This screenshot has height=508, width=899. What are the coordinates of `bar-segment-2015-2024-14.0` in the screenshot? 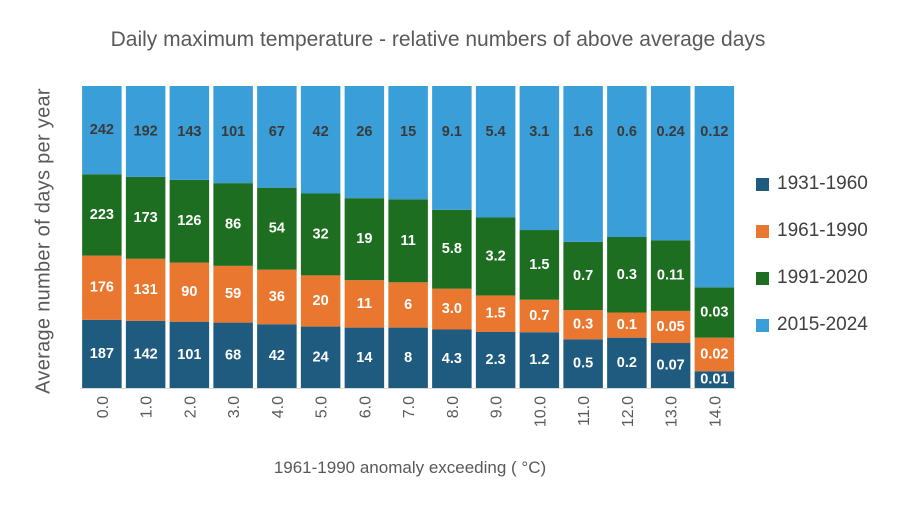 It's located at (714, 187).